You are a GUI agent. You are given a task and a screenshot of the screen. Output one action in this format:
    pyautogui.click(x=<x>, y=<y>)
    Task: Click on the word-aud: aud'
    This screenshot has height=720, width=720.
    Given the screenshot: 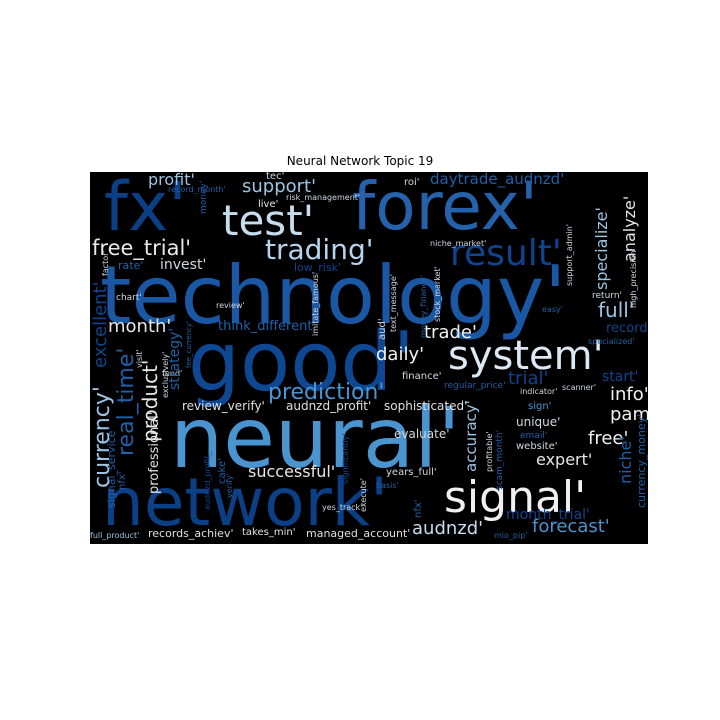 What is the action you would take?
    pyautogui.click(x=382, y=329)
    